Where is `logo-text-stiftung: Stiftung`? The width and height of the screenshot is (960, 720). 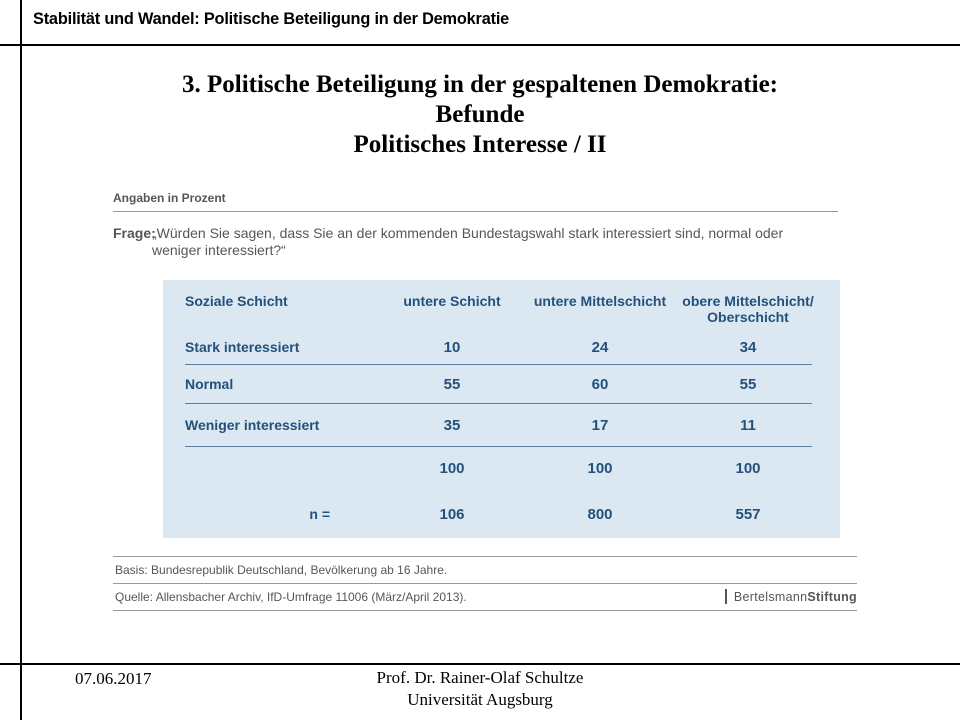
logo-text-stiftung: Stiftung is located at coordinates (832, 596).